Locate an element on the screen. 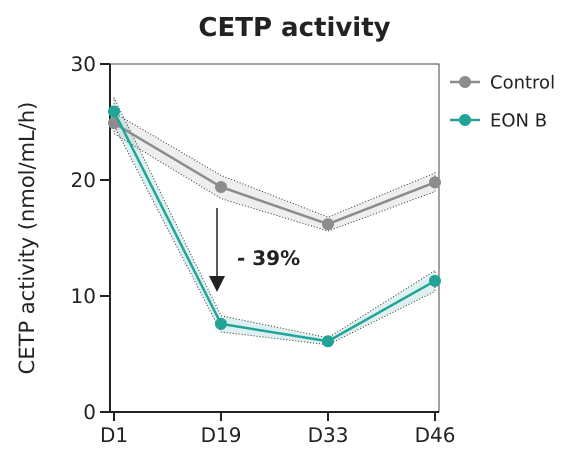  chart-title: CETP activity is located at coordinates (294, 28).